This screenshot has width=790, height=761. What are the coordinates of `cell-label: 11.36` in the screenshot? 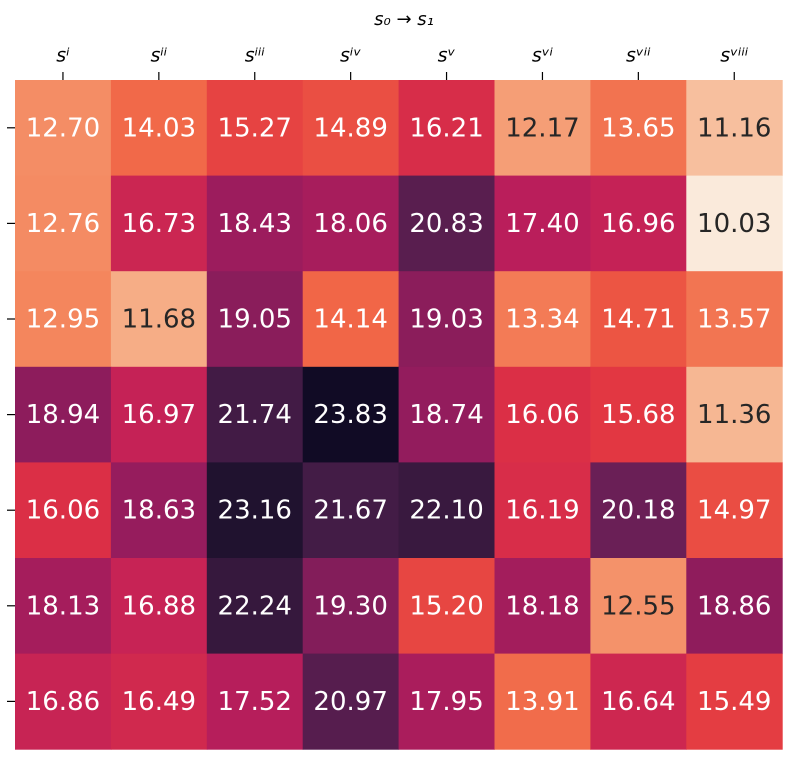 It's located at (734, 415).